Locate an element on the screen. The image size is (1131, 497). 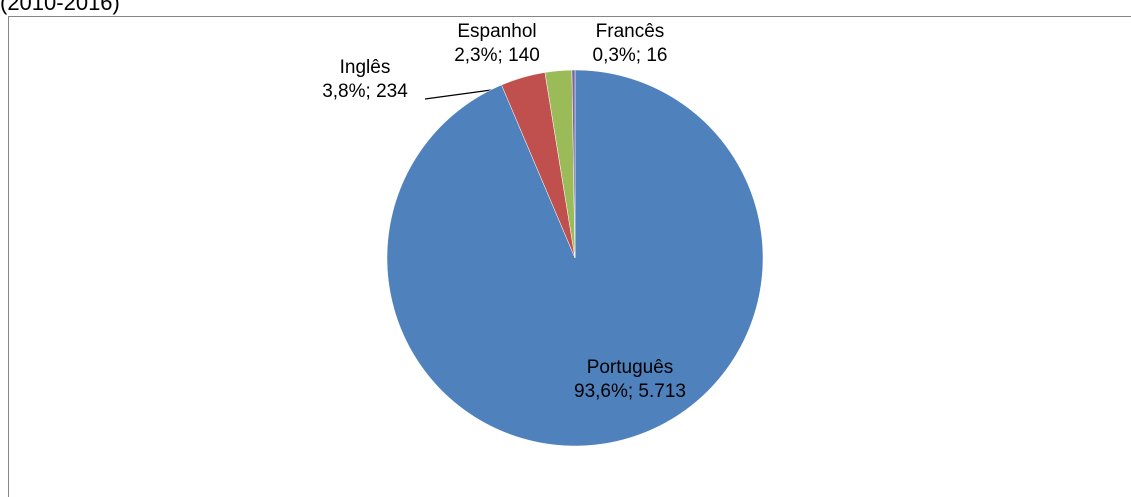
slice-value-label: 93,6%; 5.713 is located at coordinates (630, 391).